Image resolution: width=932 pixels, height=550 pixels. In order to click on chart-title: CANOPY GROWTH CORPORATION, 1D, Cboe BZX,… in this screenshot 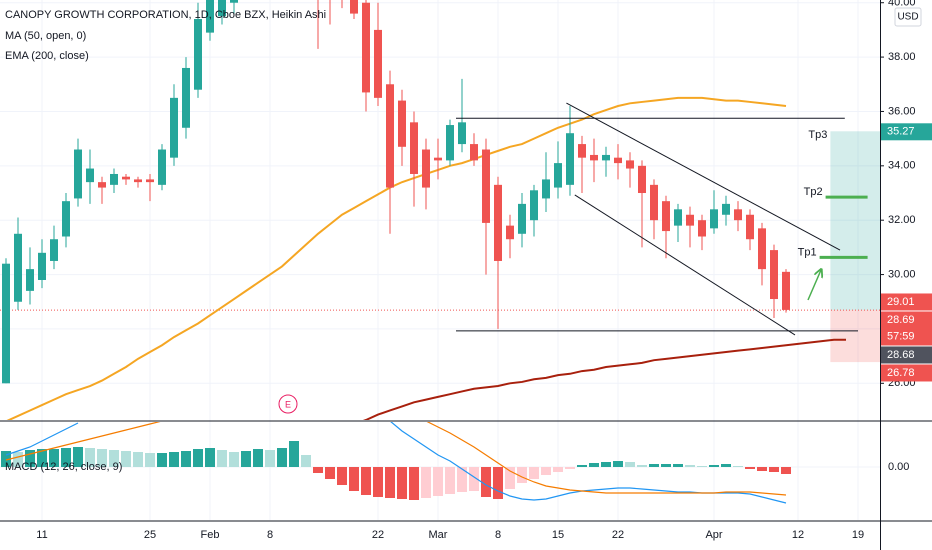, I will do `click(165, 15)`.